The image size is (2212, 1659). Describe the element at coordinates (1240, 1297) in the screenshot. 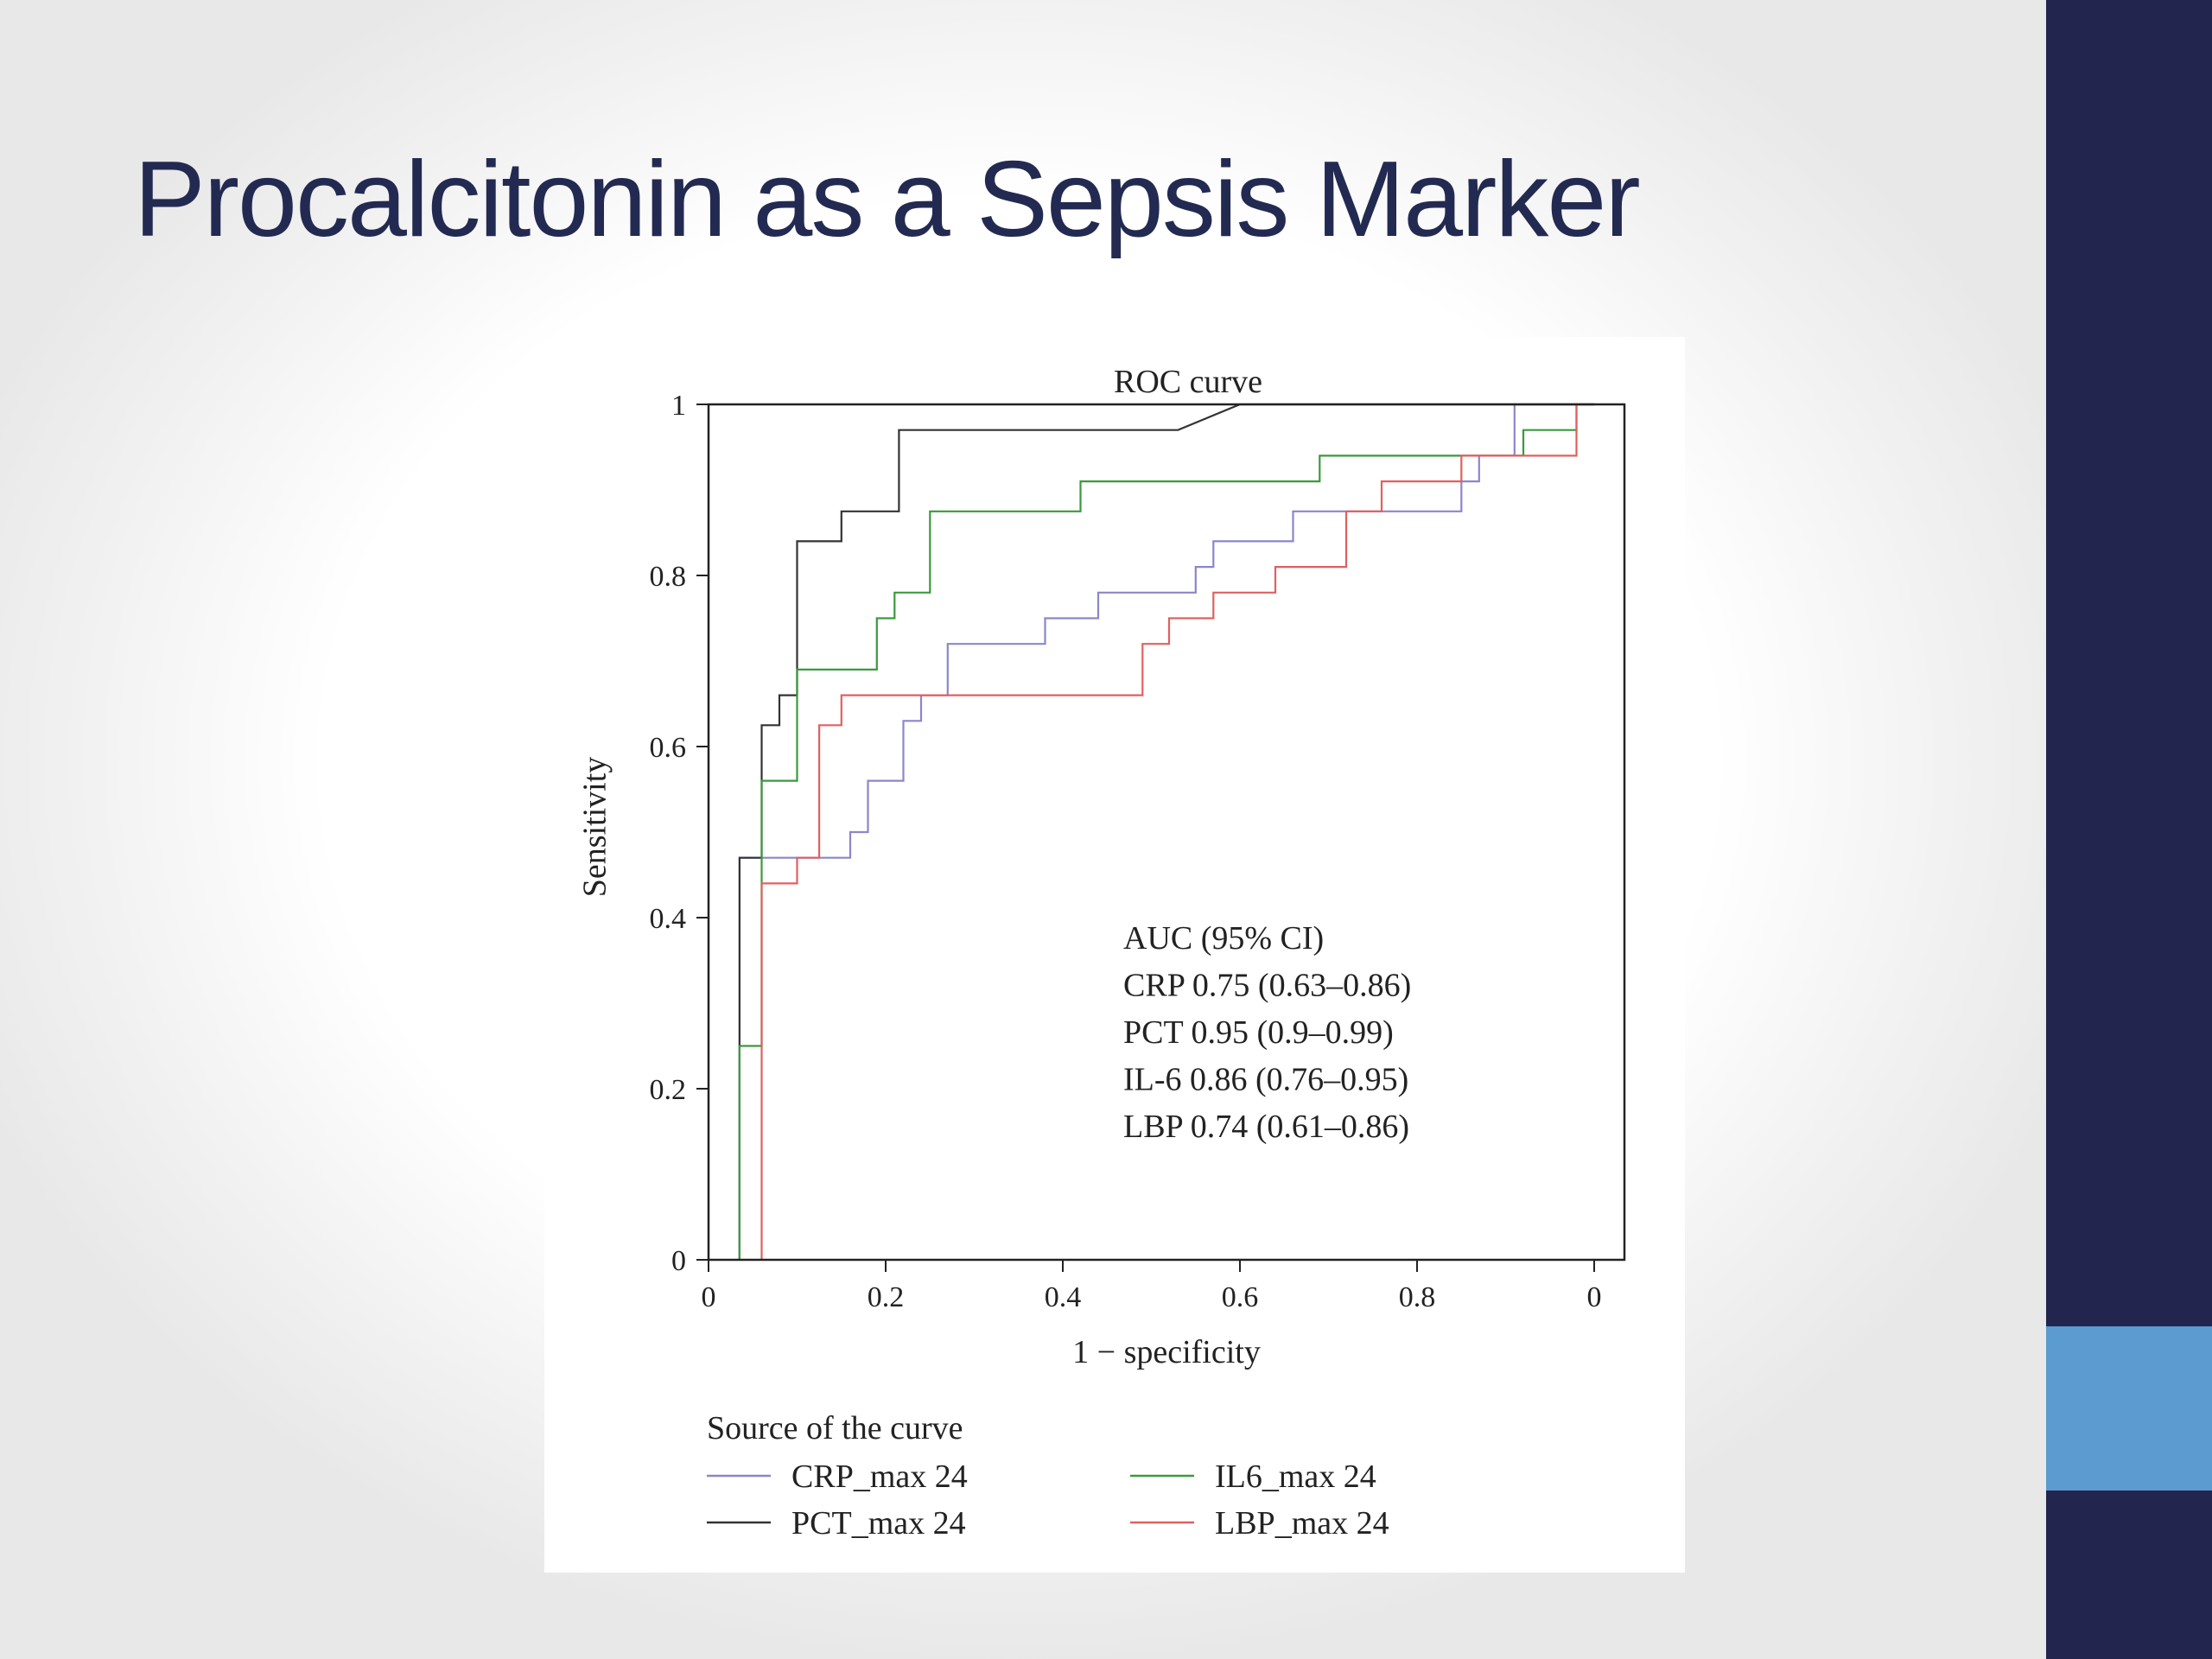

I see `x-tick-label: 0.6` at that location.